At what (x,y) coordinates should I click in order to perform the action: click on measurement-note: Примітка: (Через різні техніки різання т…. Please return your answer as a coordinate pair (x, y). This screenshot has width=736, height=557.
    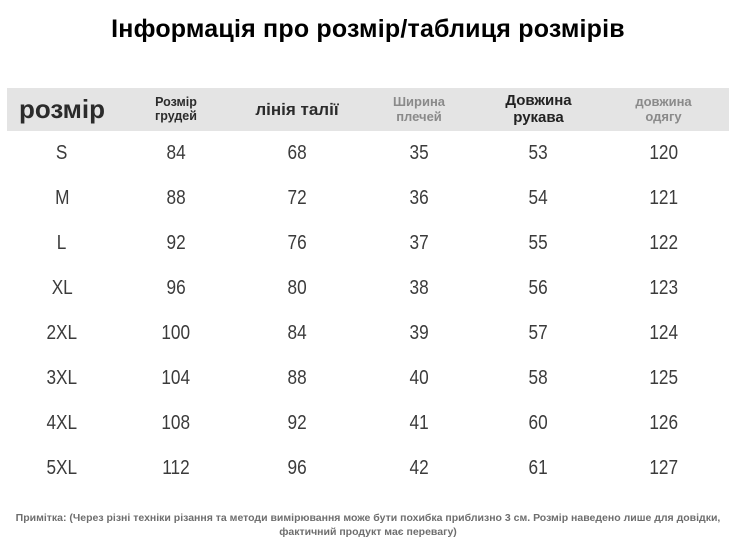
    Looking at the image, I should click on (368, 525).